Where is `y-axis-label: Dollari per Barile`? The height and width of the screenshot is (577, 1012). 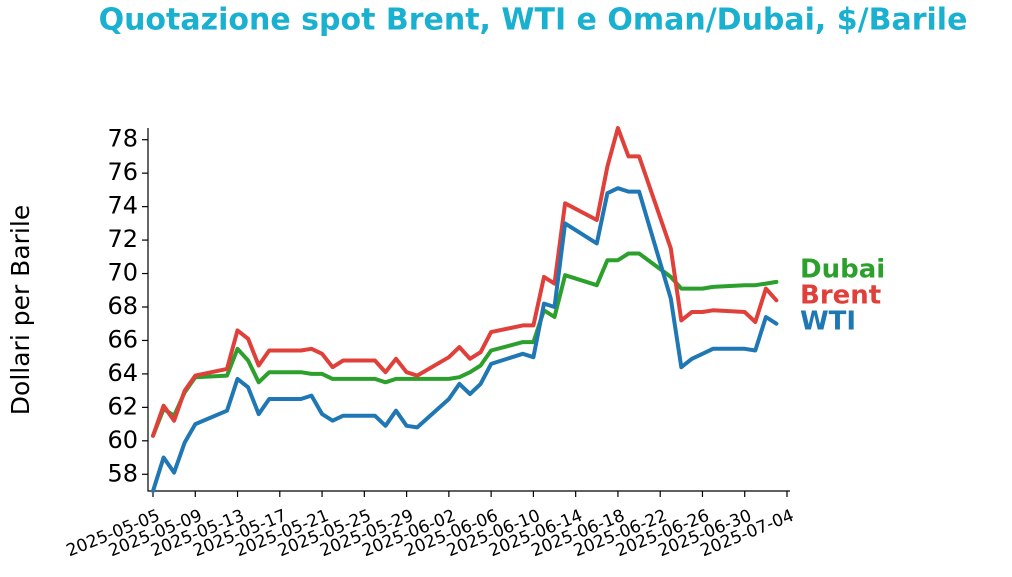 y-axis-label: Dollari per Barile is located at coordinates (20, 310).